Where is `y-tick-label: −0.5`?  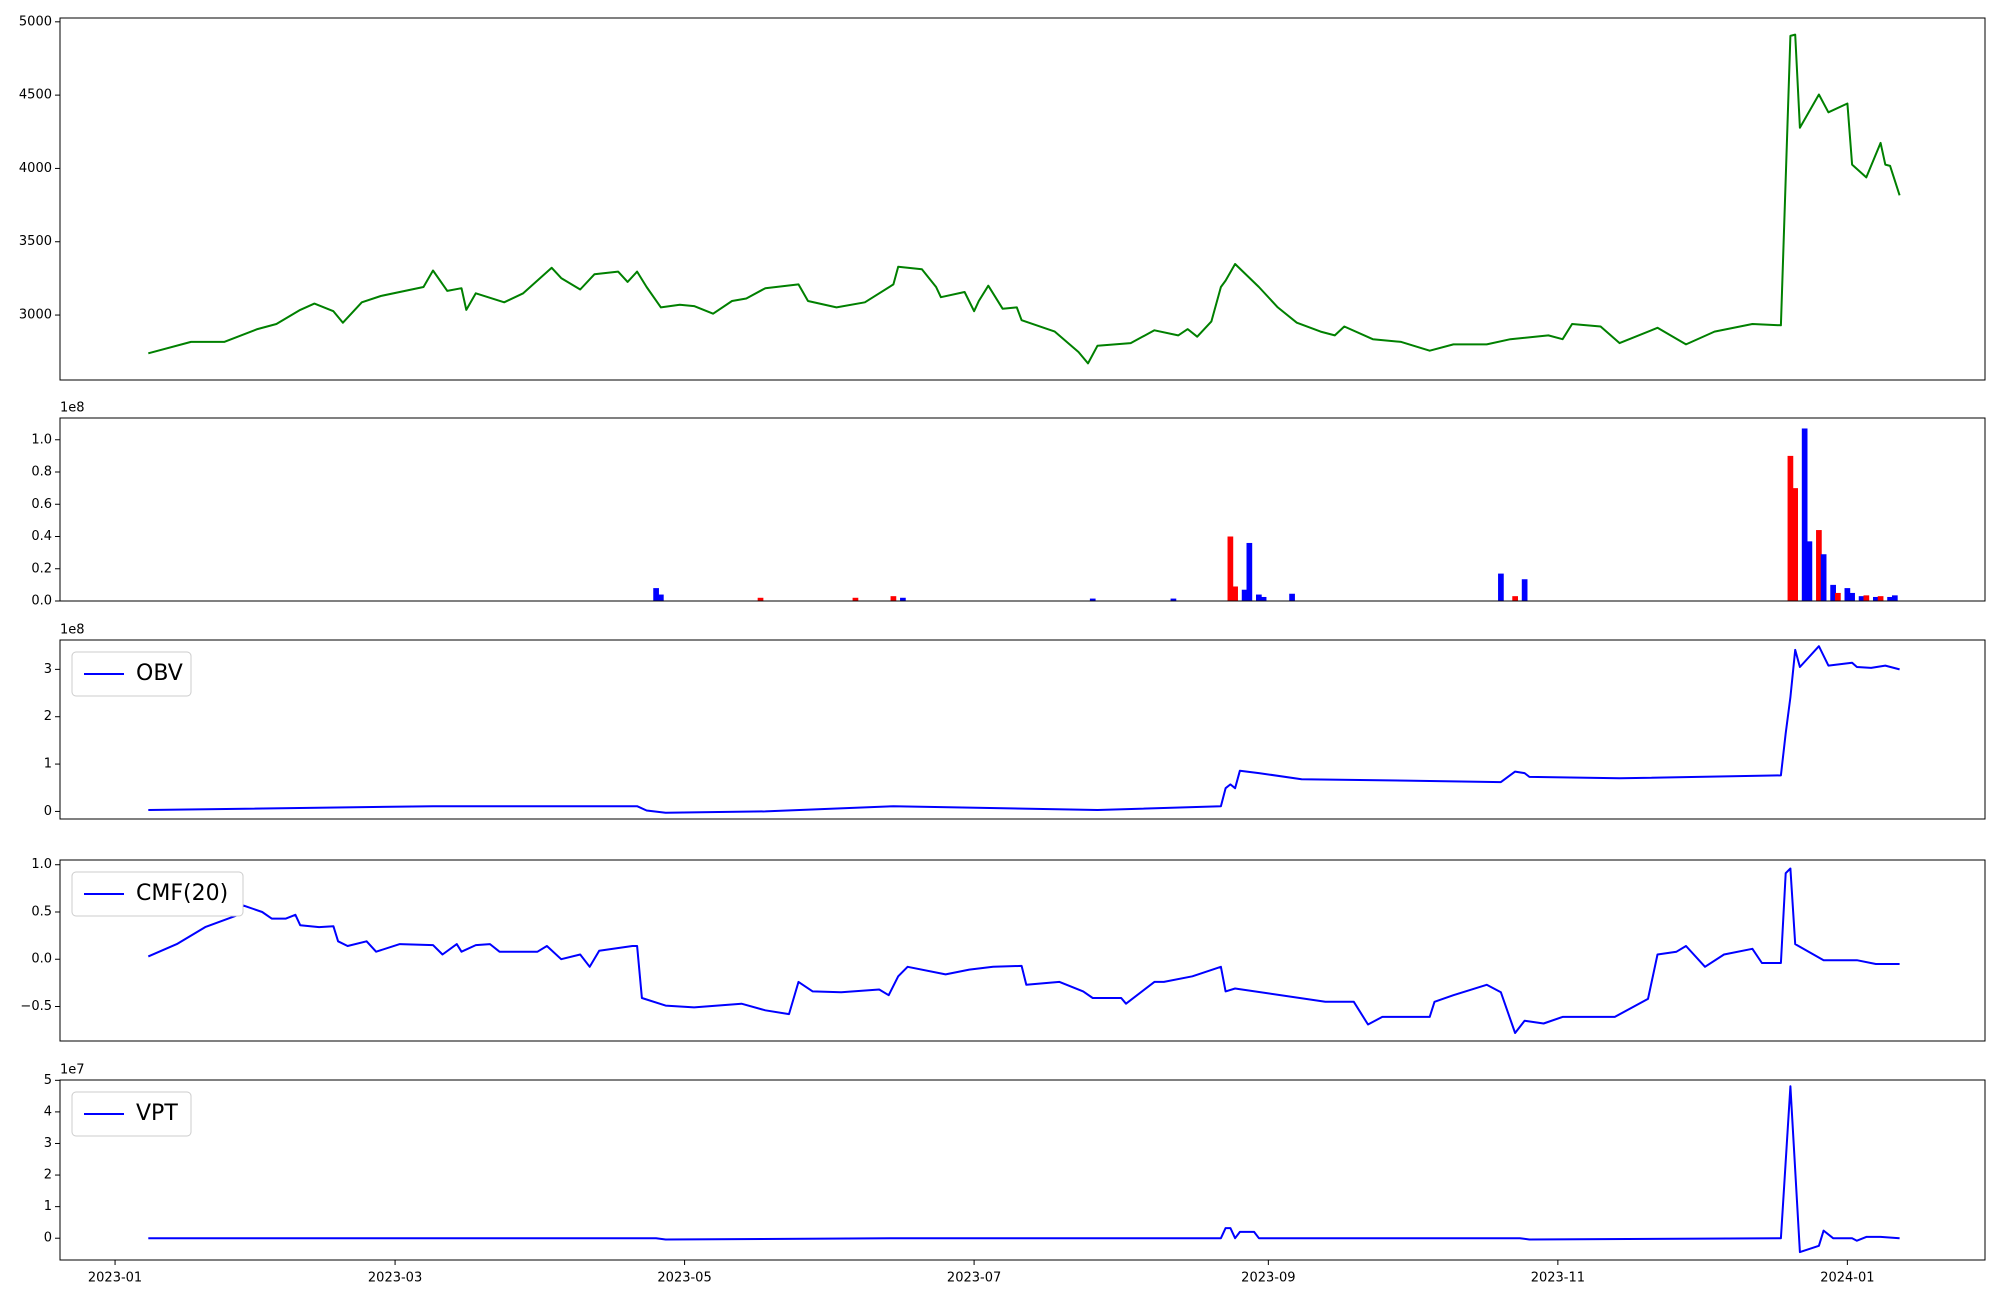 y-tick-label: −0.5 is located at coordinates (36, 1006).